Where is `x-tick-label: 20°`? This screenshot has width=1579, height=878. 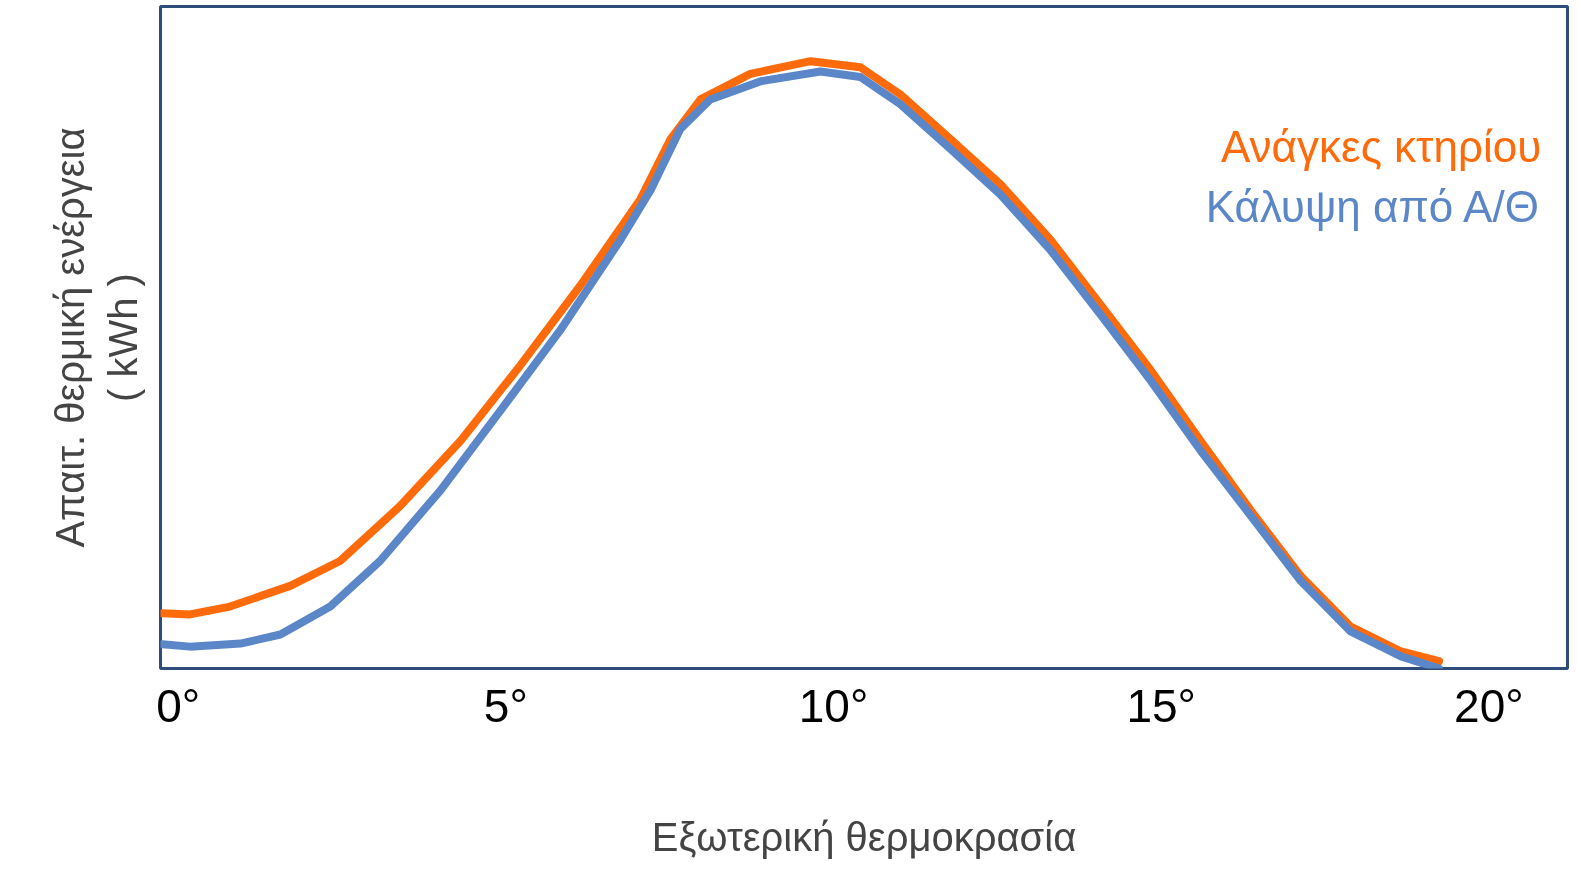 x-tick-label: 20° is located at coordinates (1489, 705).